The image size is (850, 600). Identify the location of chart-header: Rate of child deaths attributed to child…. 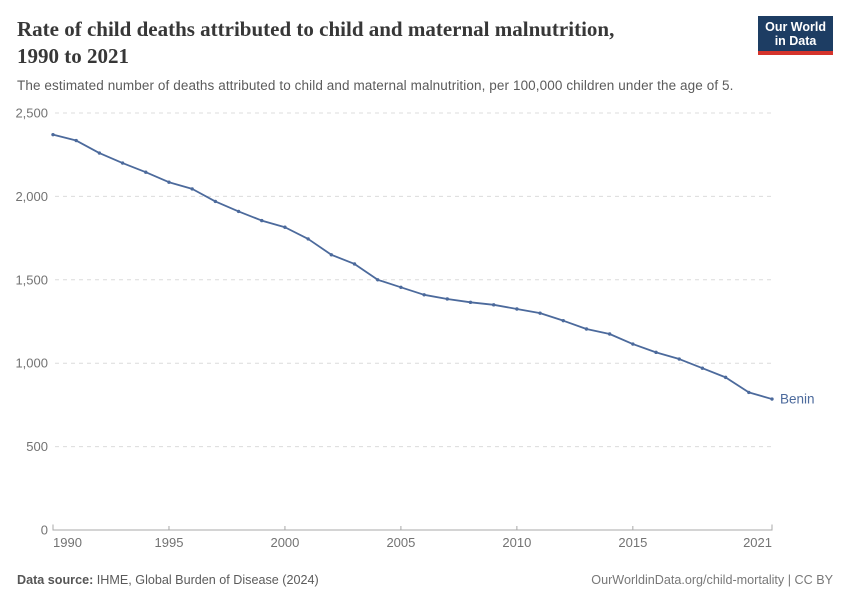
(425, 54).